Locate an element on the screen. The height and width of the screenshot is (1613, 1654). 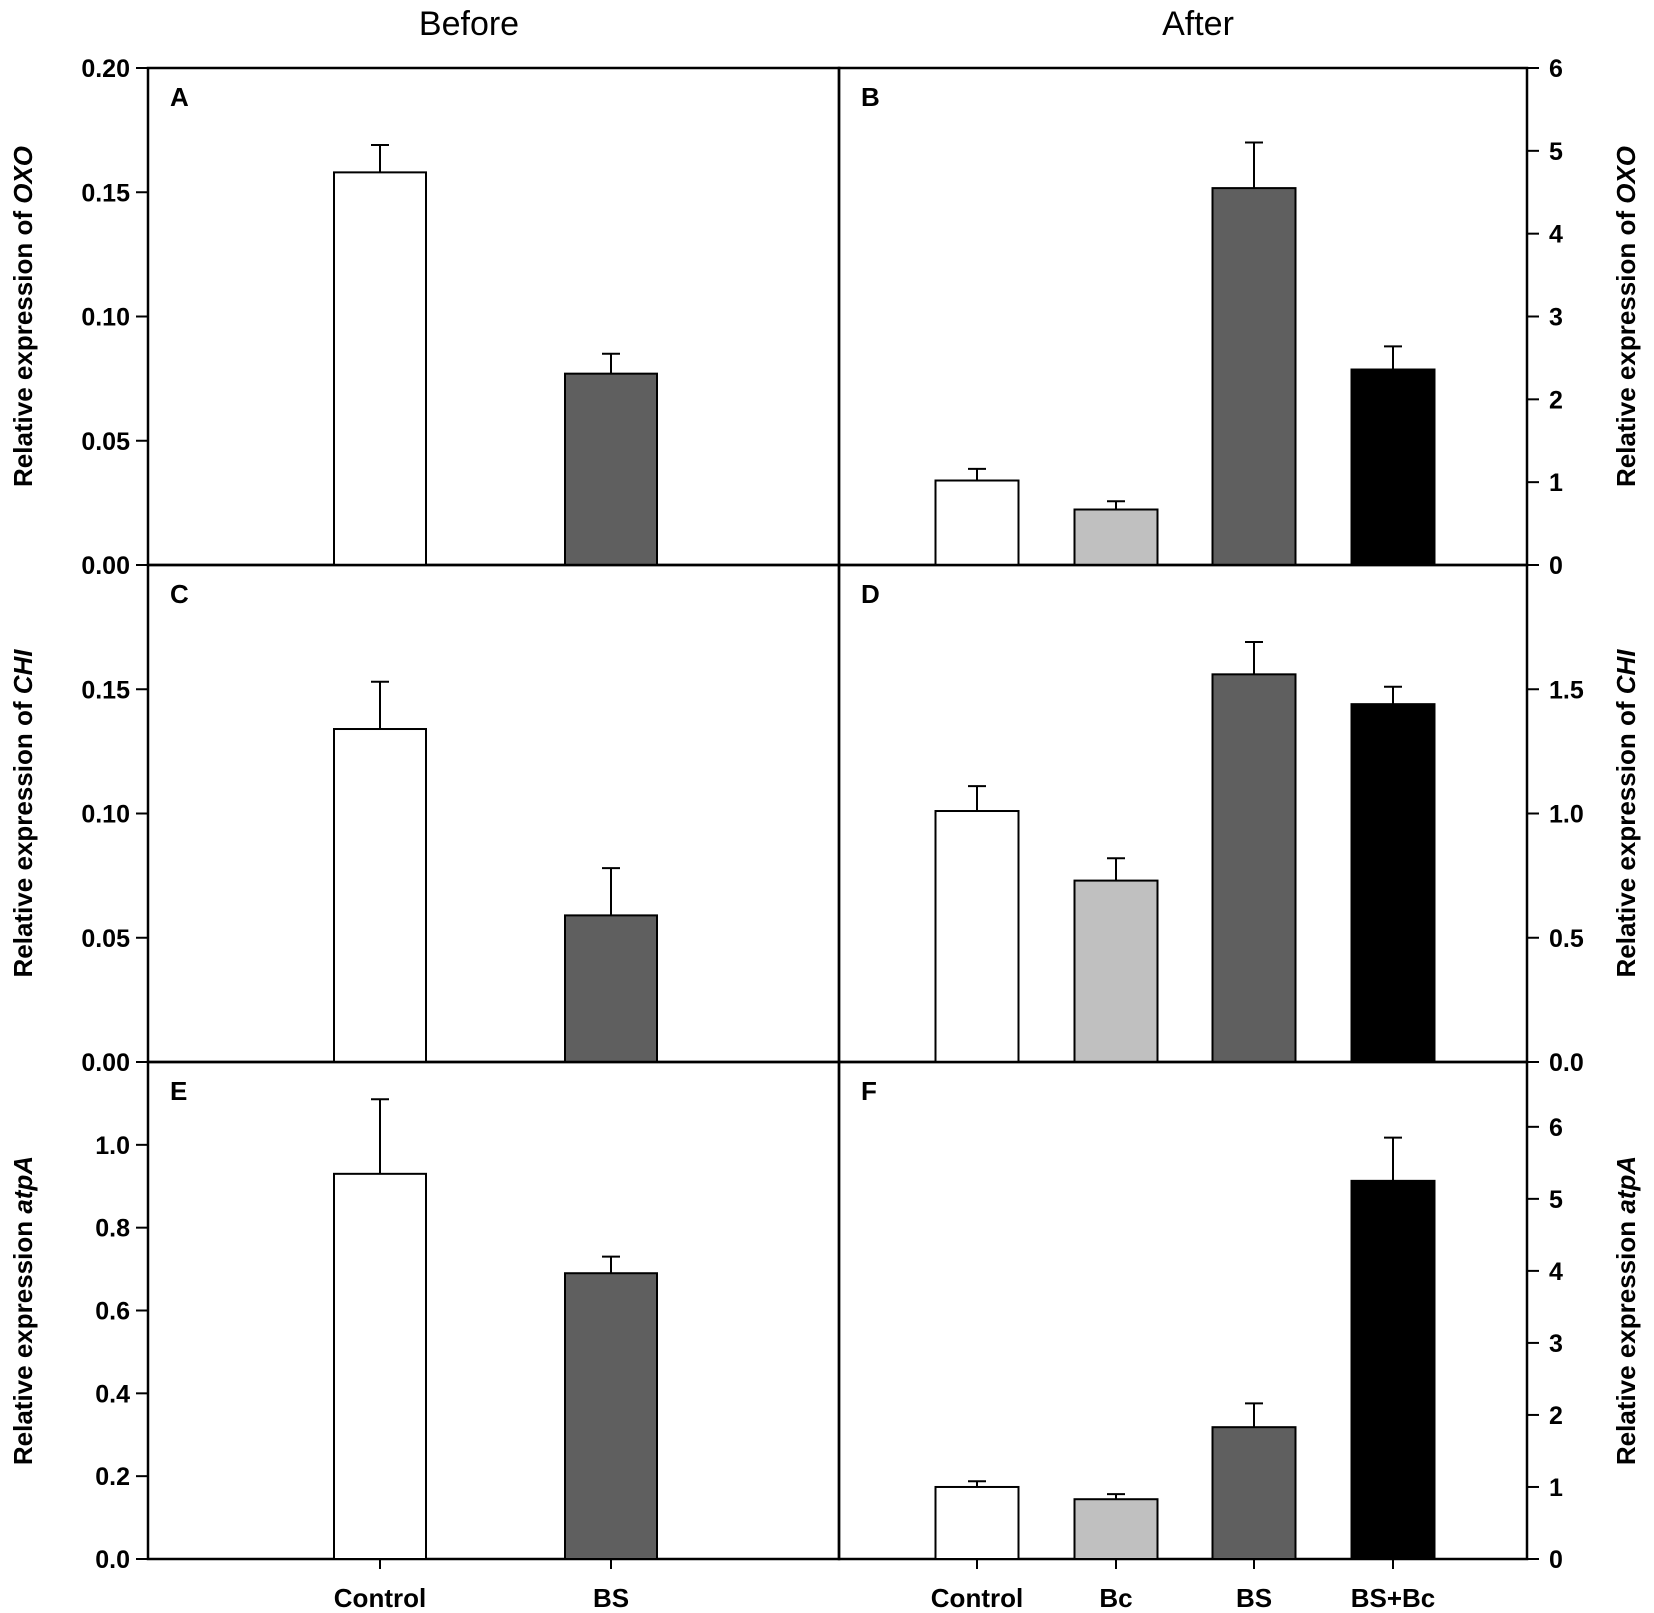
panel-f-ytick-label-4: 4 is located at coordinates (1556, 1272).